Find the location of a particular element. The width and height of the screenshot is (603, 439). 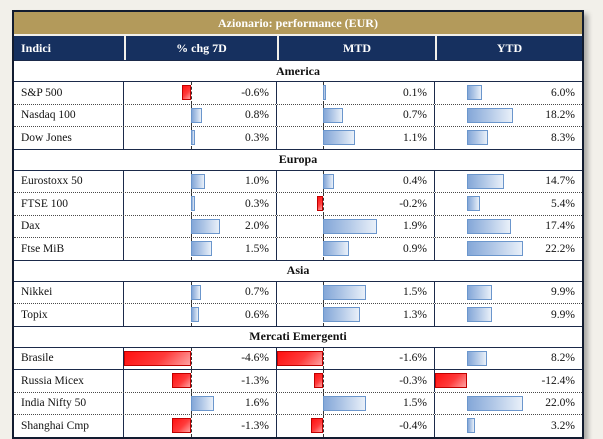

perf-cell-chg7d: 1.6% is located at coordinates (200, 403).